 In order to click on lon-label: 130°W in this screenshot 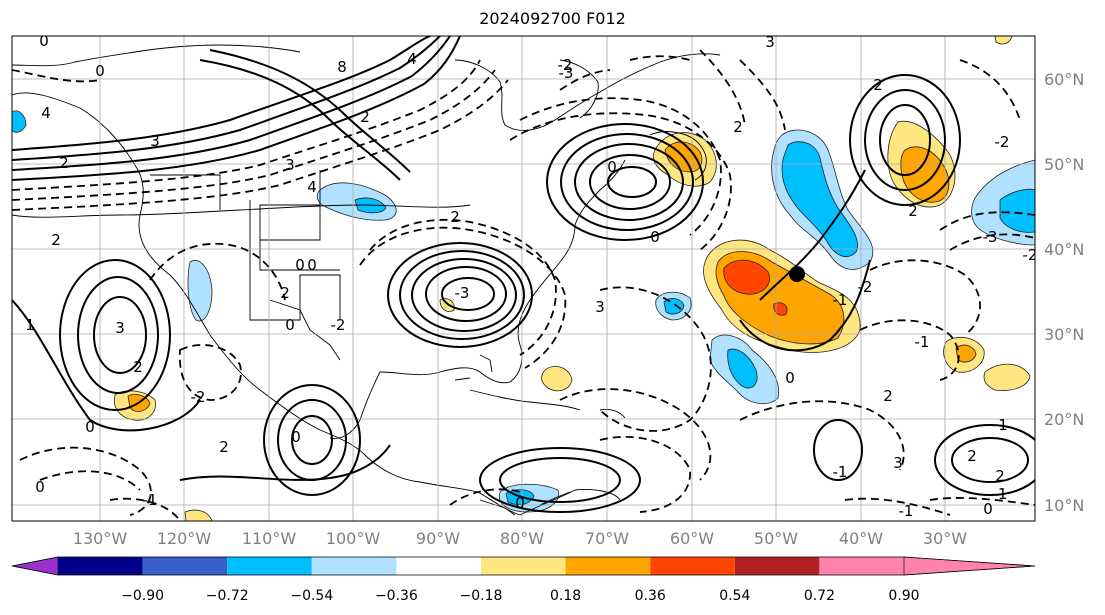, I will do `click(100, 538)`.